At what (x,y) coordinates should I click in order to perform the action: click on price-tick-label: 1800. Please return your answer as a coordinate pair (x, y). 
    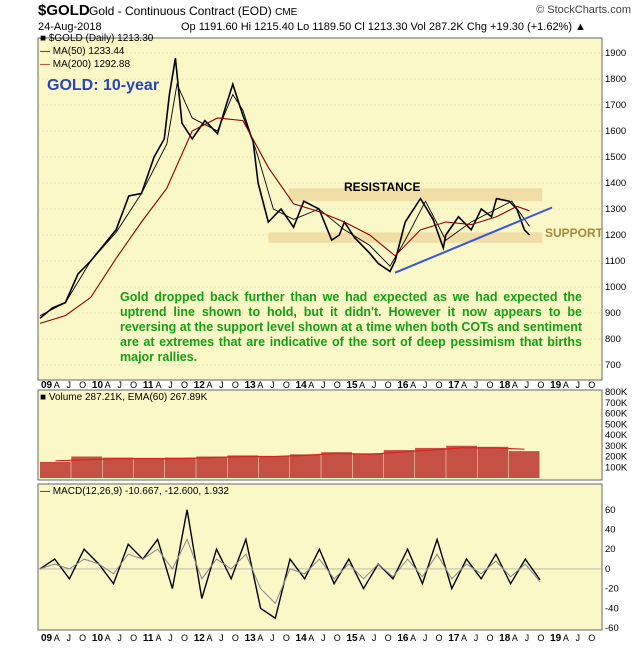
    Looking at the image, I should click on (615, 79).